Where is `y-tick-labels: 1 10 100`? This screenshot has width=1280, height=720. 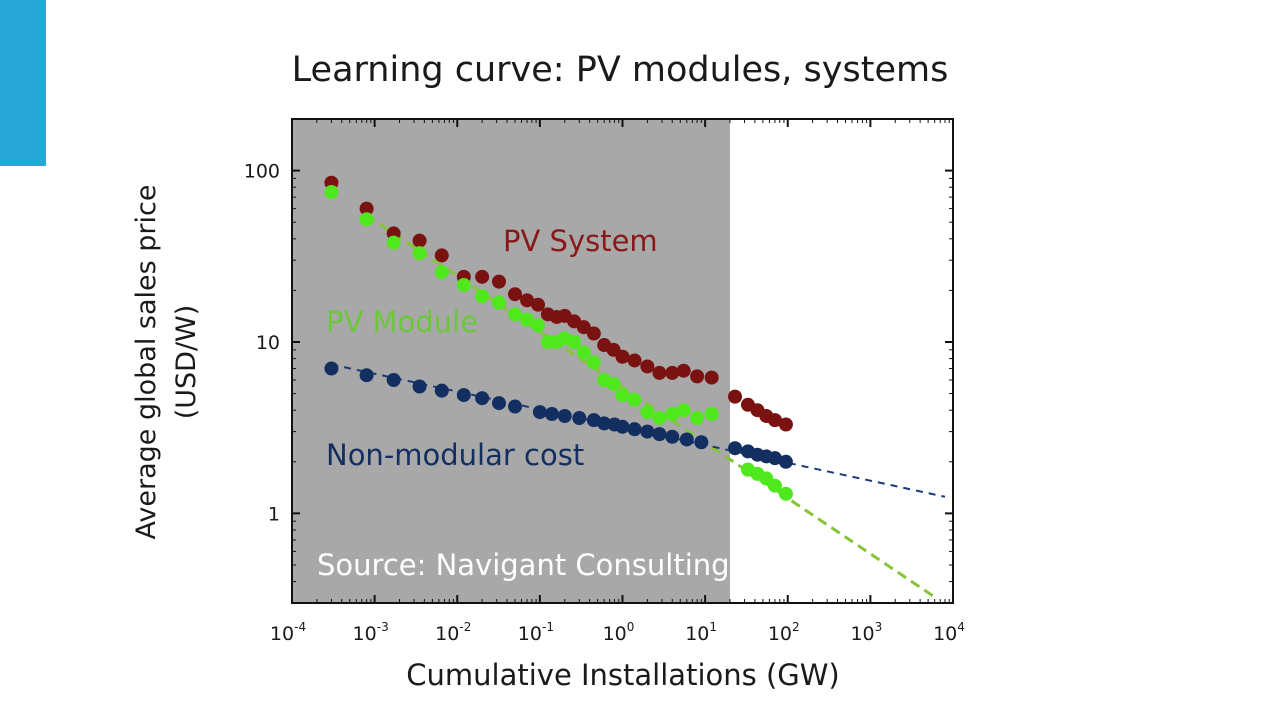
y-tick-labels: 1 10 100 is located at coordinates (262, 343).